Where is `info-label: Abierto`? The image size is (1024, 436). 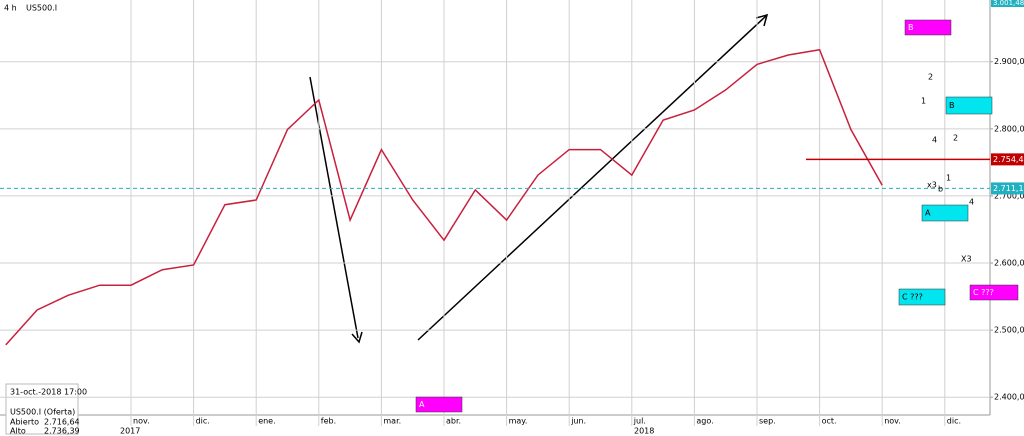
info-label: Abierto is located at coordinates (24, 422).